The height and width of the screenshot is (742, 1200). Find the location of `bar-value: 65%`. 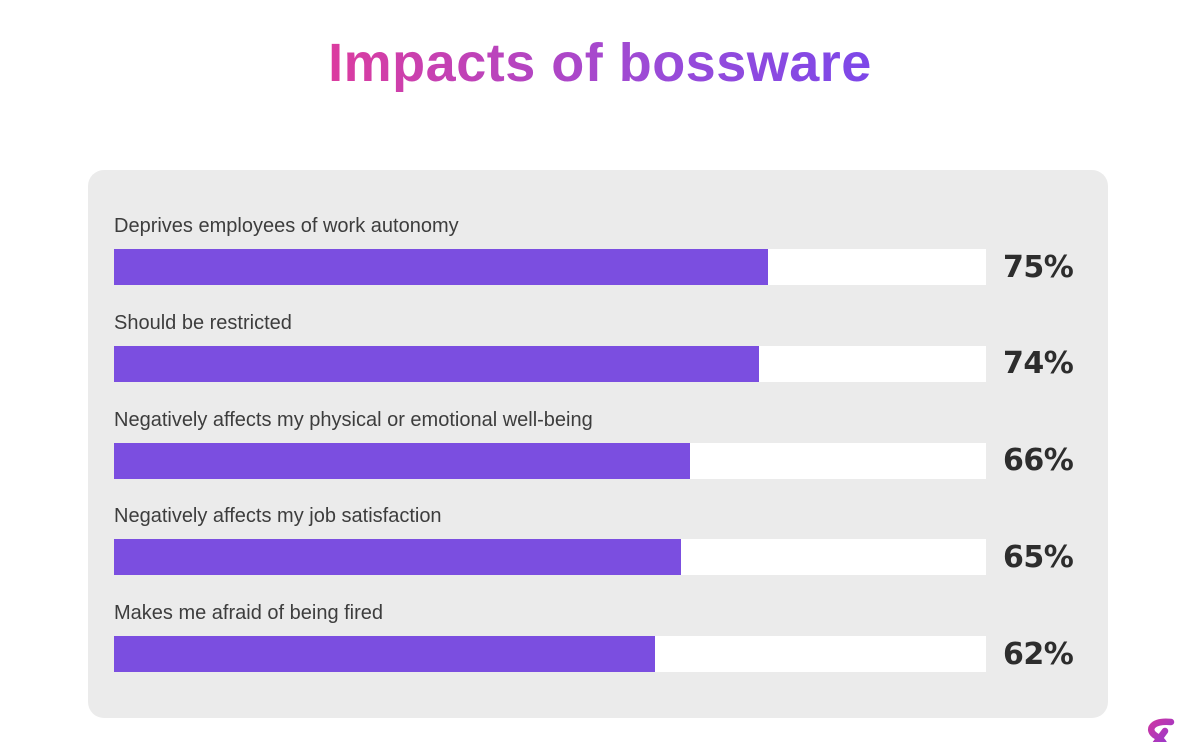

bar-value: 65% is located at coordinates (1042, 557).